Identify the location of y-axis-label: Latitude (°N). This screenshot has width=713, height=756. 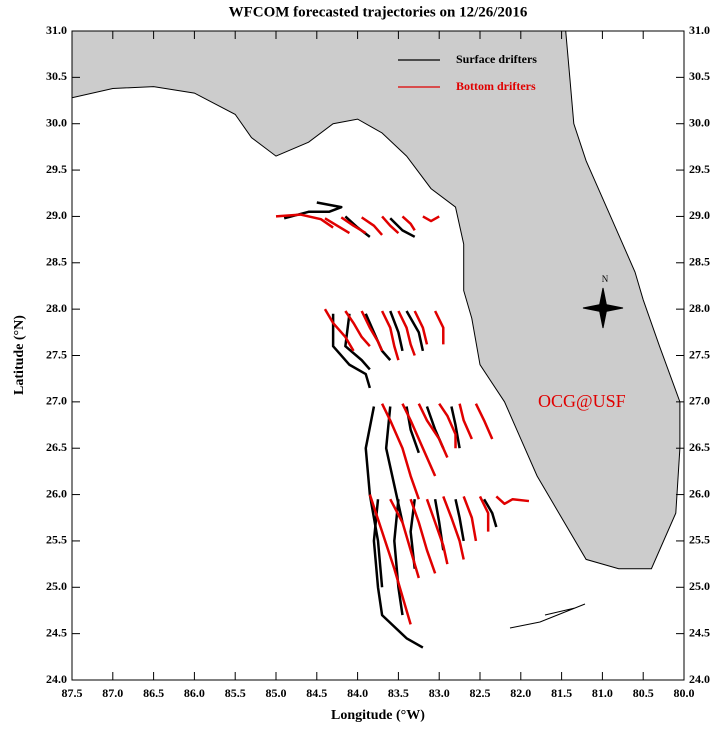
(19, 355).